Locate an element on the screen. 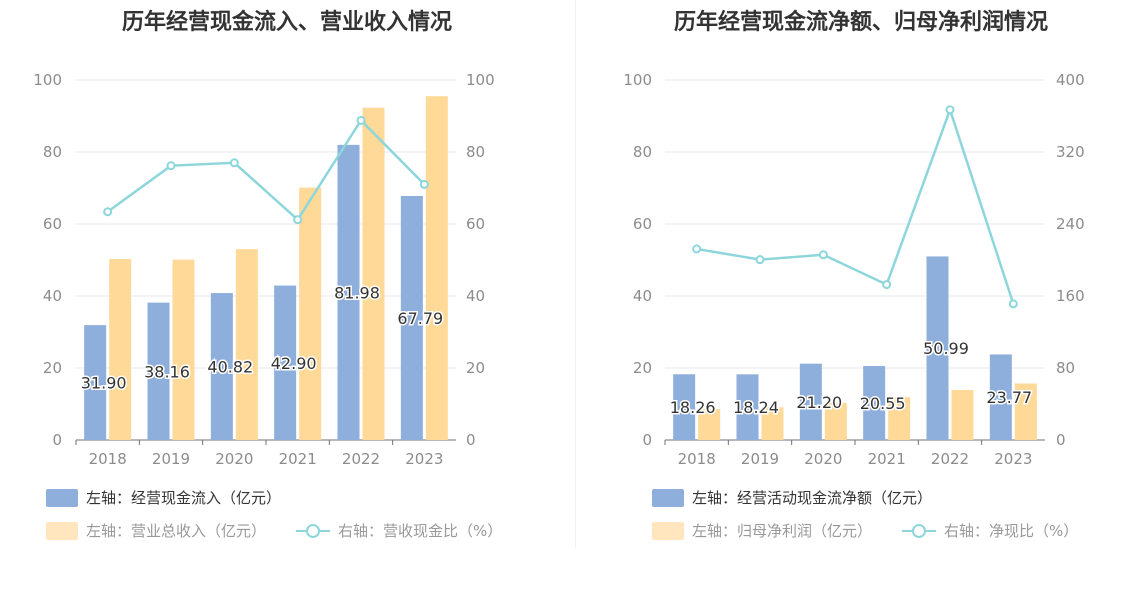 This screenshot has width=1148, height=589. right-axis-tick-label: 400 is located at coordinates (1070, 80).